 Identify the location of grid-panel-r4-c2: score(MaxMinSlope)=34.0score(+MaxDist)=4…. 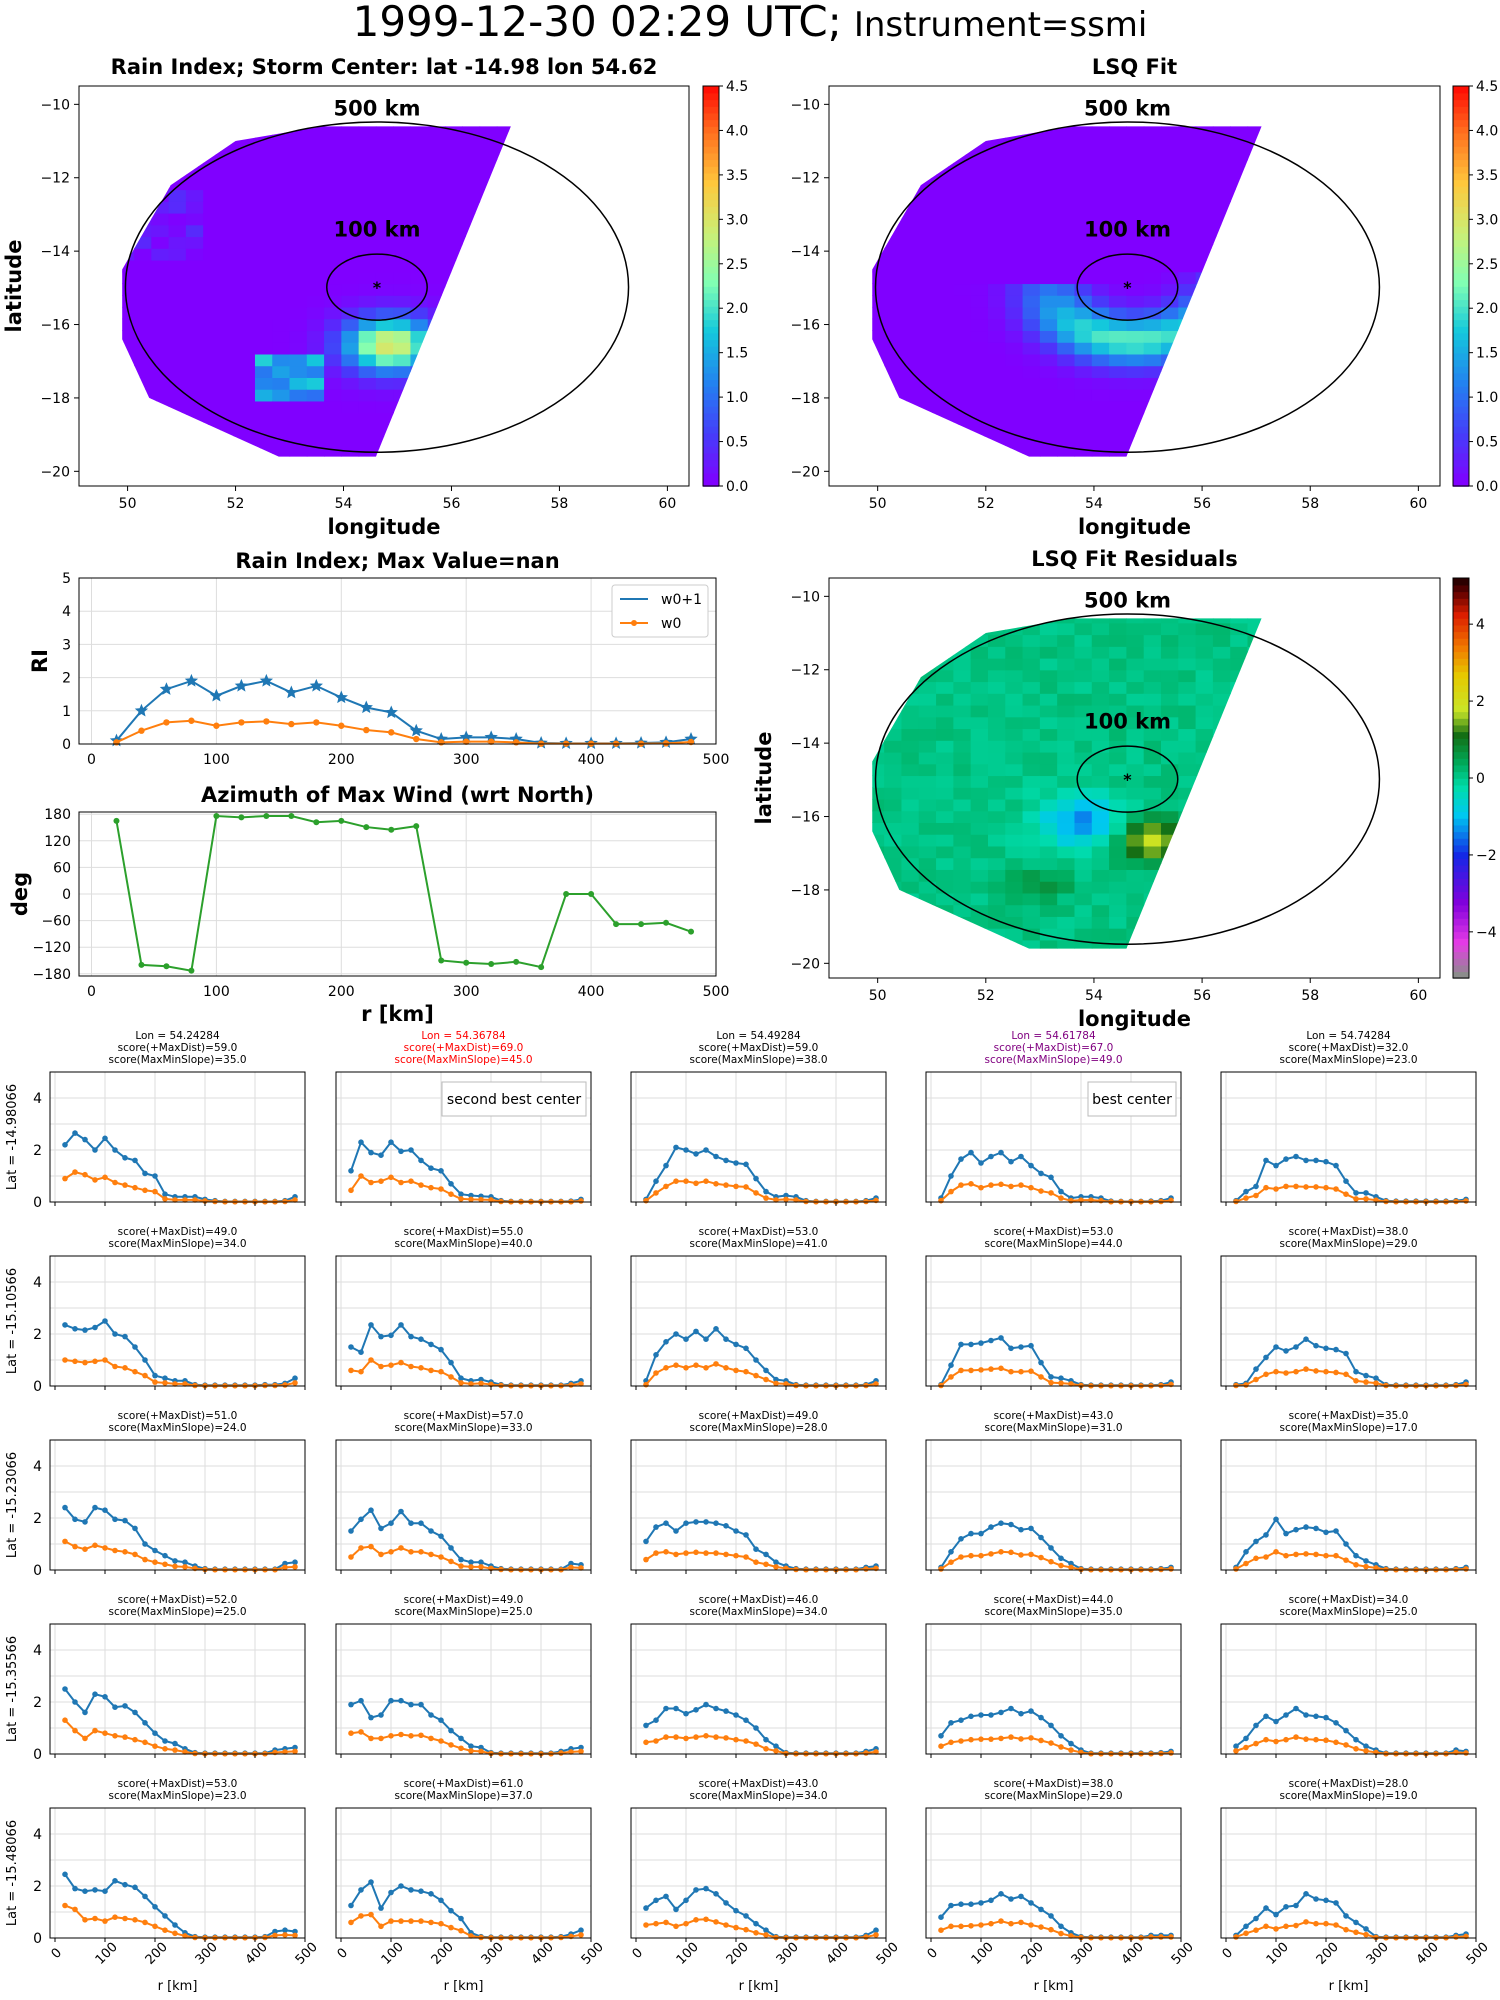
(766, 1886).